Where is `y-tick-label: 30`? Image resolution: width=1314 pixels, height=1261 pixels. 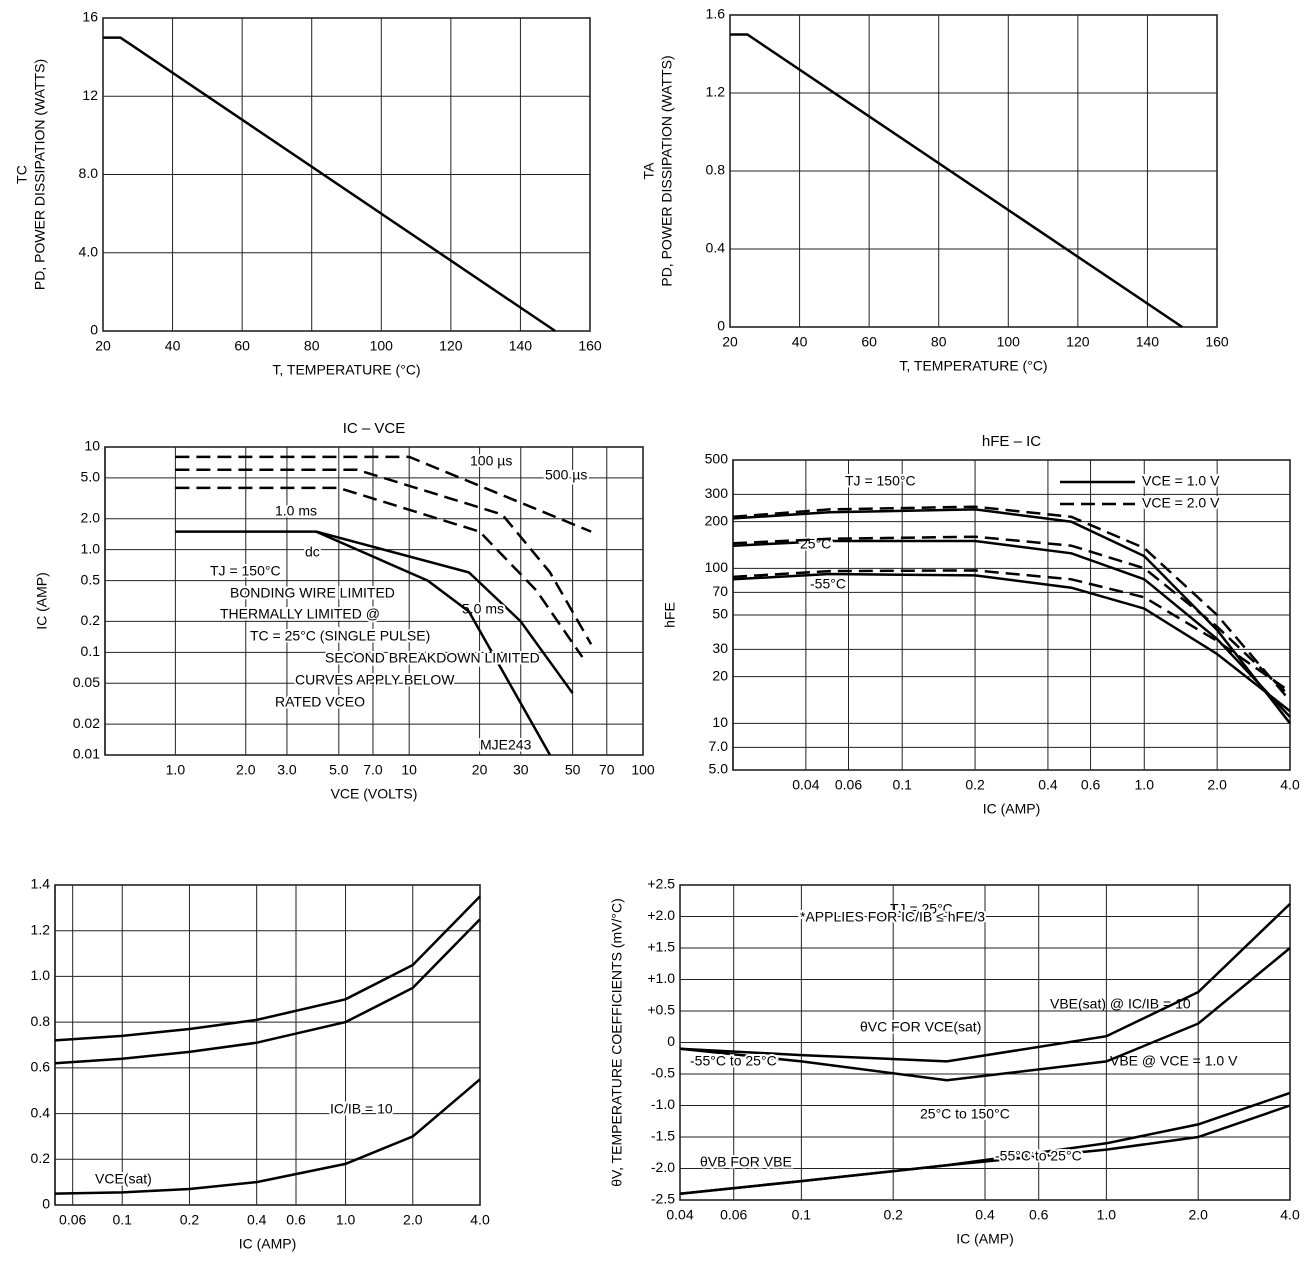
y-tick-label: 30 is located at coordinates (720, 648).